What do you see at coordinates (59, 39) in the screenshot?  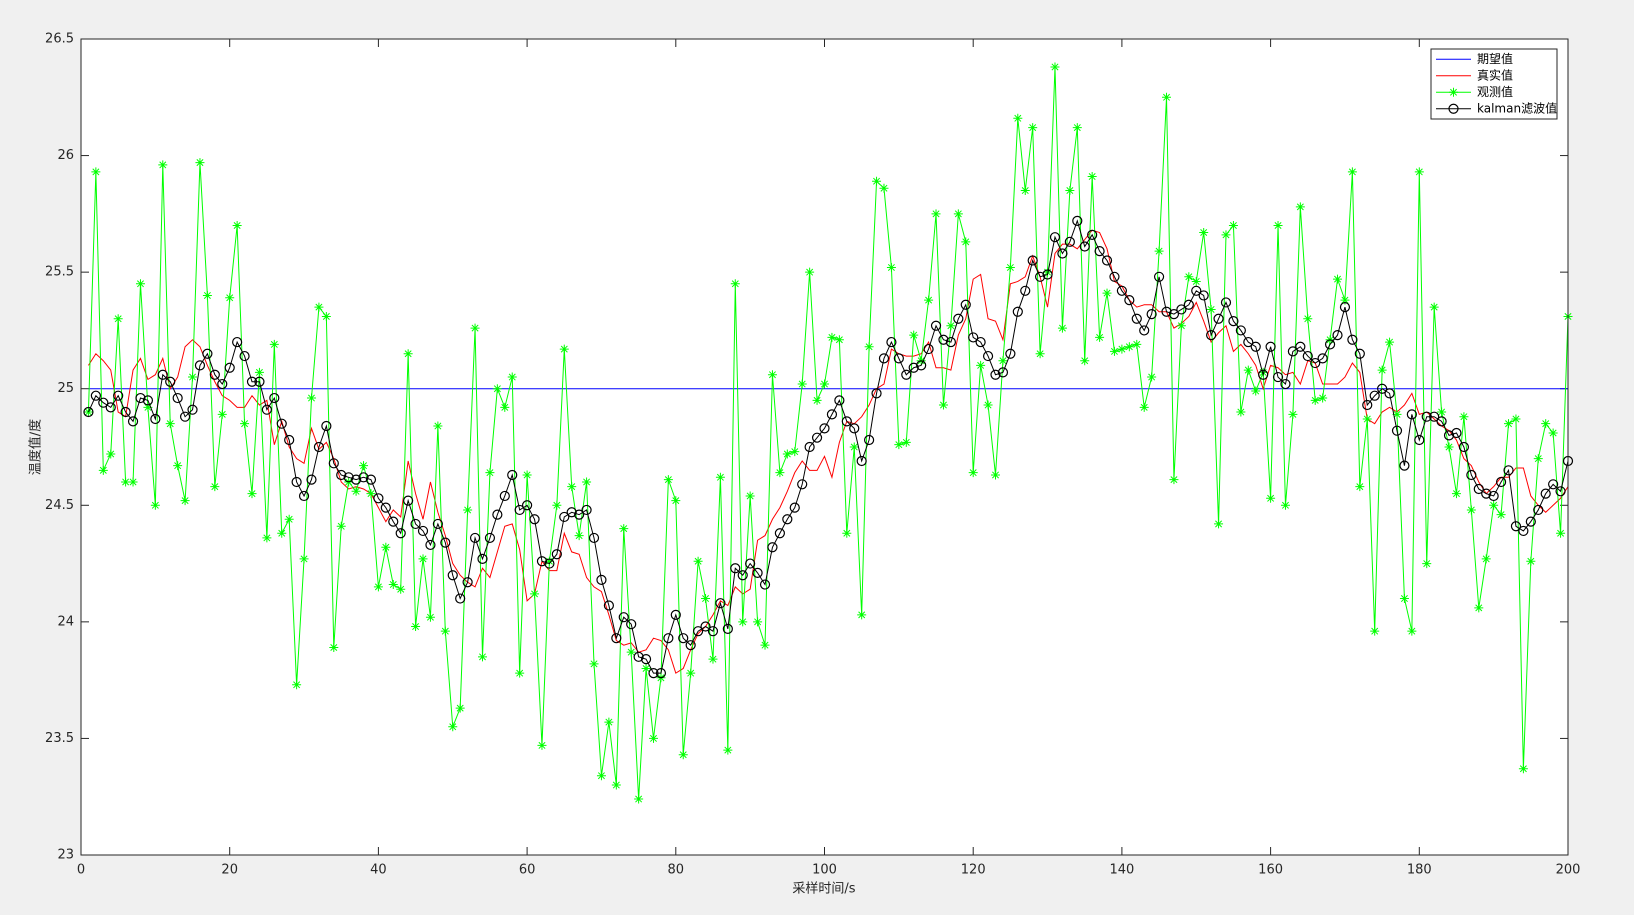 I see `y-tick-label: 26.5` at bounding box center [59, 39].